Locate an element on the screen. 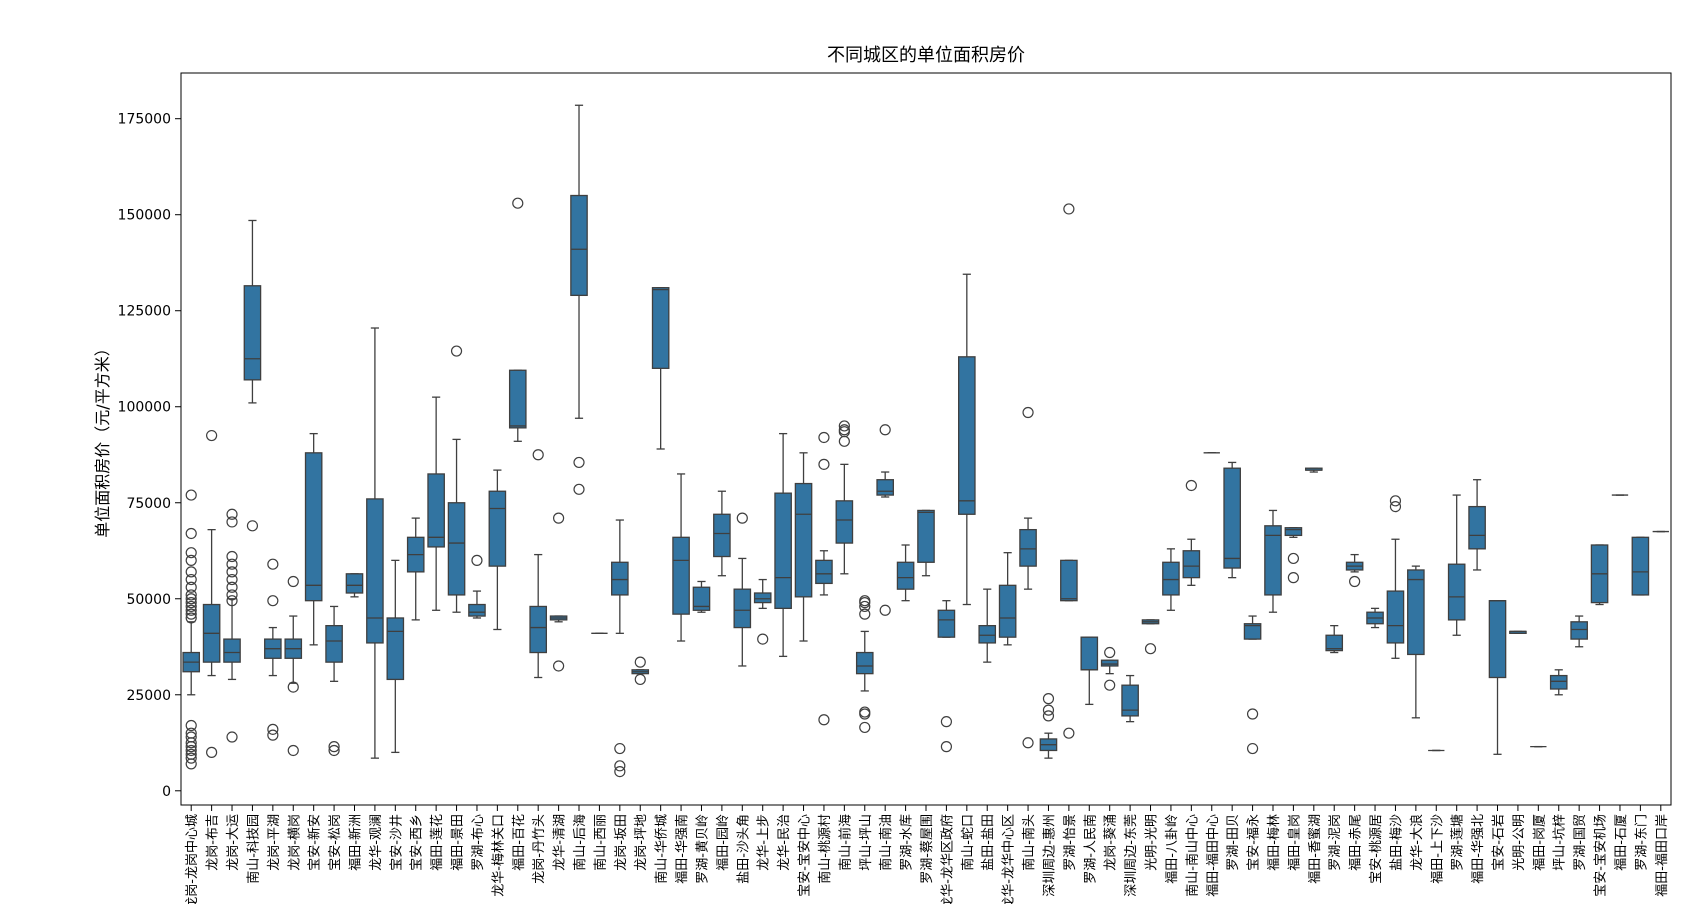  x-tick-label: 宝安-新安 is located at coordinates (315, 842).